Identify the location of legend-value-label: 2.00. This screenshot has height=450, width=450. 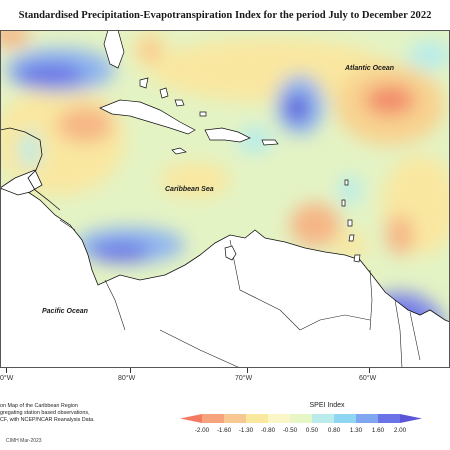
(400, 430).